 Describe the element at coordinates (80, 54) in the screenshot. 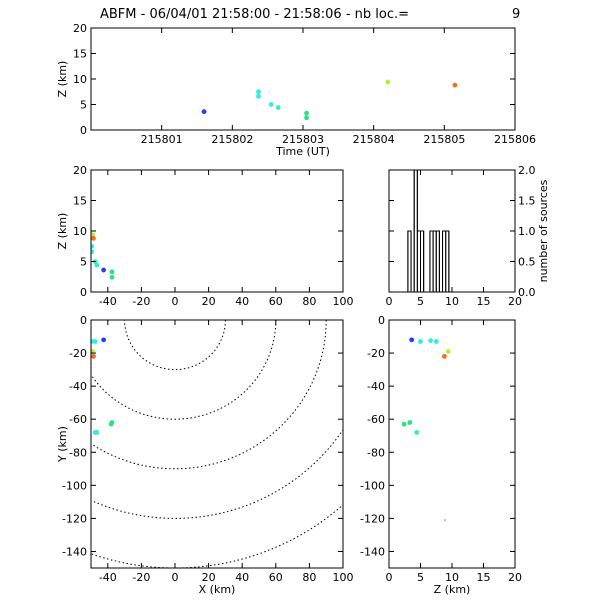

I see `y-tick-label: 15` at that location.